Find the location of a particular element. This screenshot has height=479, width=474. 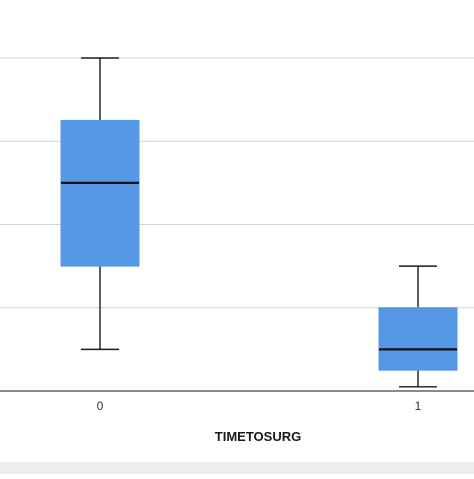

x-axis-label: TIMETOSURG is located at coordinates (258, 436).